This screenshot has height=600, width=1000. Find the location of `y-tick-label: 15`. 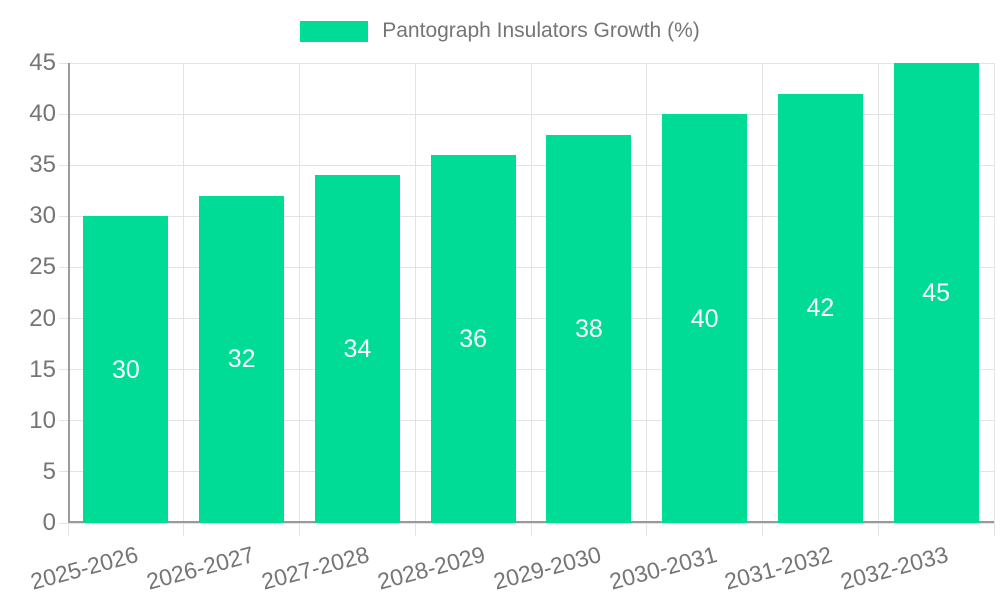

y-tick-label: 15 is located at coordinates (42, 369).